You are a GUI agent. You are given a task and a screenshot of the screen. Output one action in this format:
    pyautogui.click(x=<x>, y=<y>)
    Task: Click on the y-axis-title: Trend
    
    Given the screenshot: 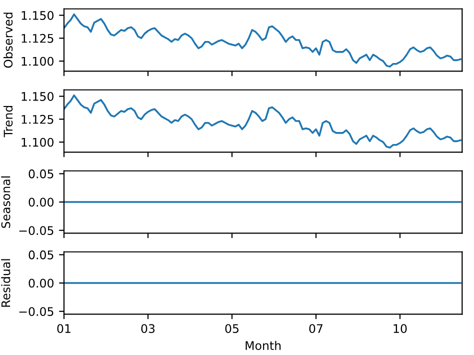 What is the action you would take?
    pyautogui.click(x=8, y=122)
    